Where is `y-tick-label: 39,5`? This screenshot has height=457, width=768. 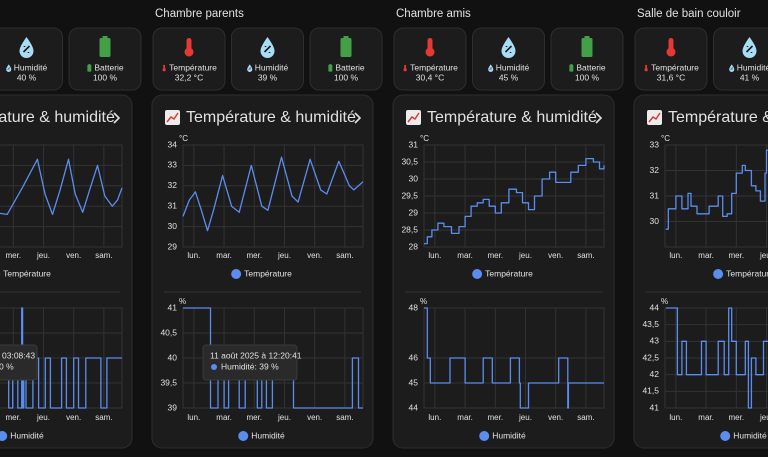
y-tick-label: 39,5 is located at coordinates (168, 382).